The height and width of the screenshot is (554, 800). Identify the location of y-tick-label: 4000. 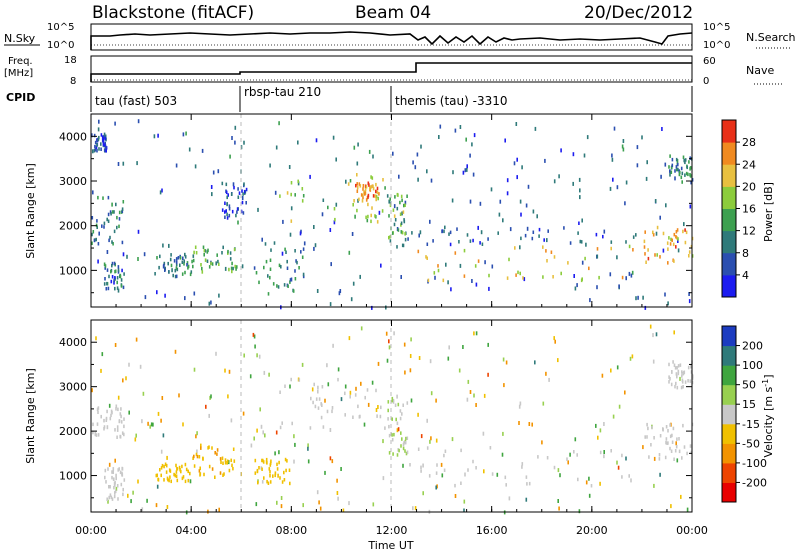
(73, 342).